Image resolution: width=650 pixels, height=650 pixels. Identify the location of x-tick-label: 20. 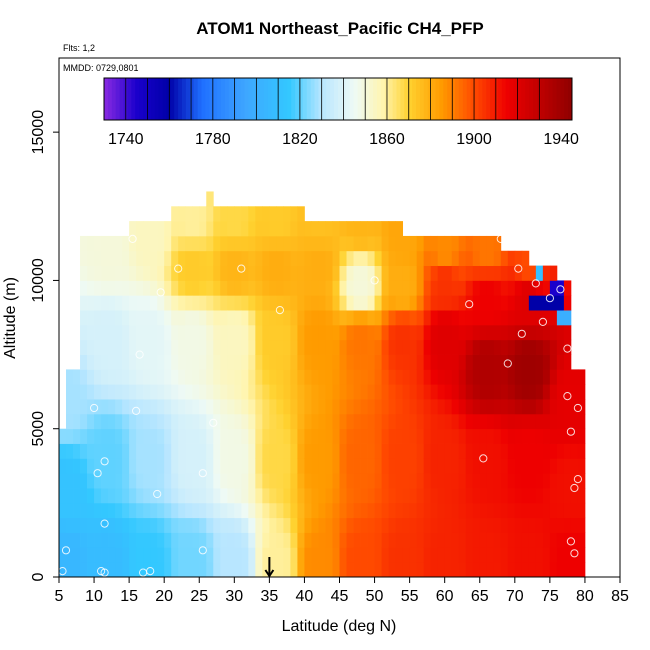
(164, 596).